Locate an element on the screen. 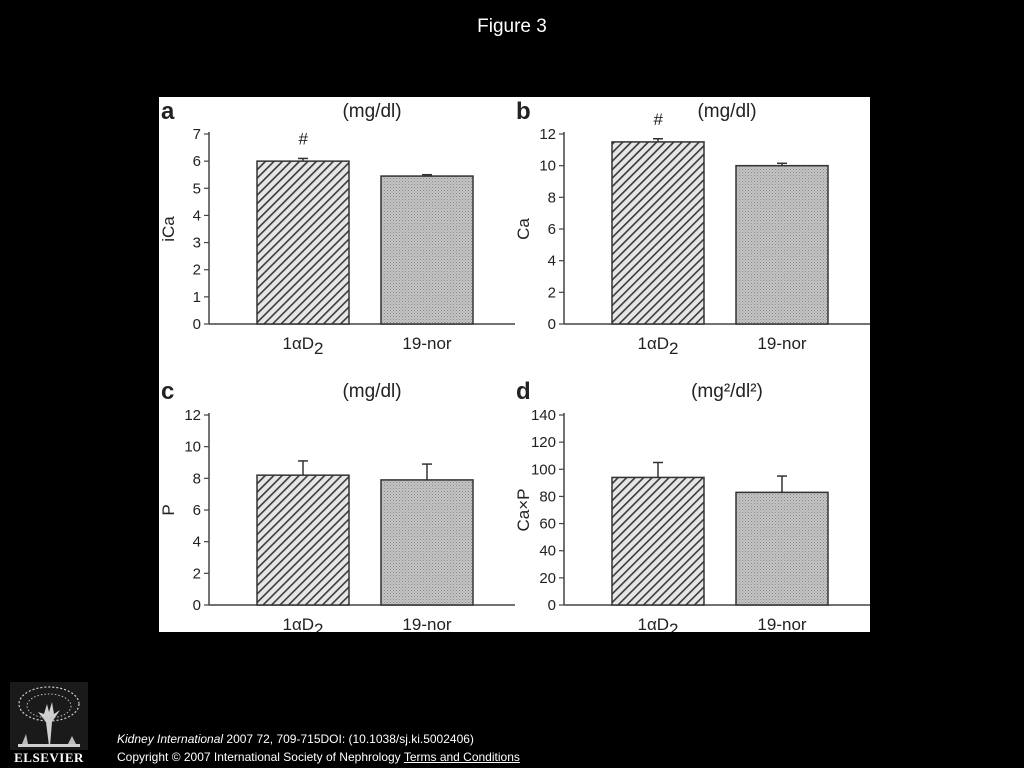 The width and height of the screenshot is (1024, 768). x-category-label-d-1: 19-nor is located at coordinates (781, 623).